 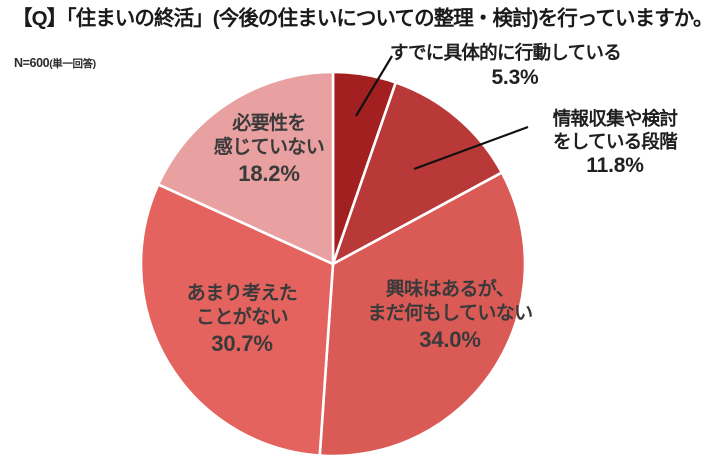 I want to click on leader-line-gathering, so click(x=471, y=148).